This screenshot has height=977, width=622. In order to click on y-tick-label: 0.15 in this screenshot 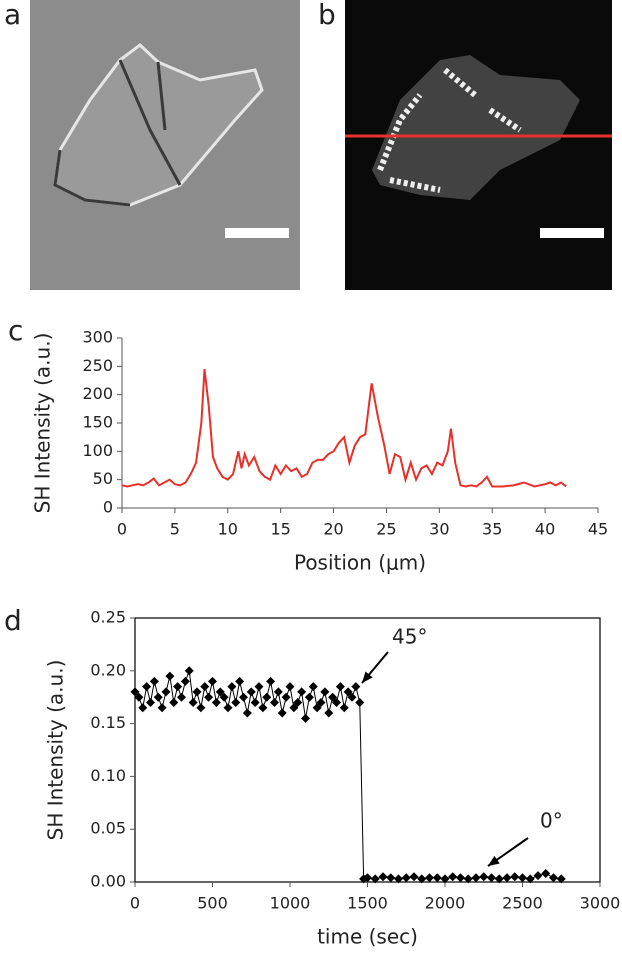, I will do `click(108, 722)`.